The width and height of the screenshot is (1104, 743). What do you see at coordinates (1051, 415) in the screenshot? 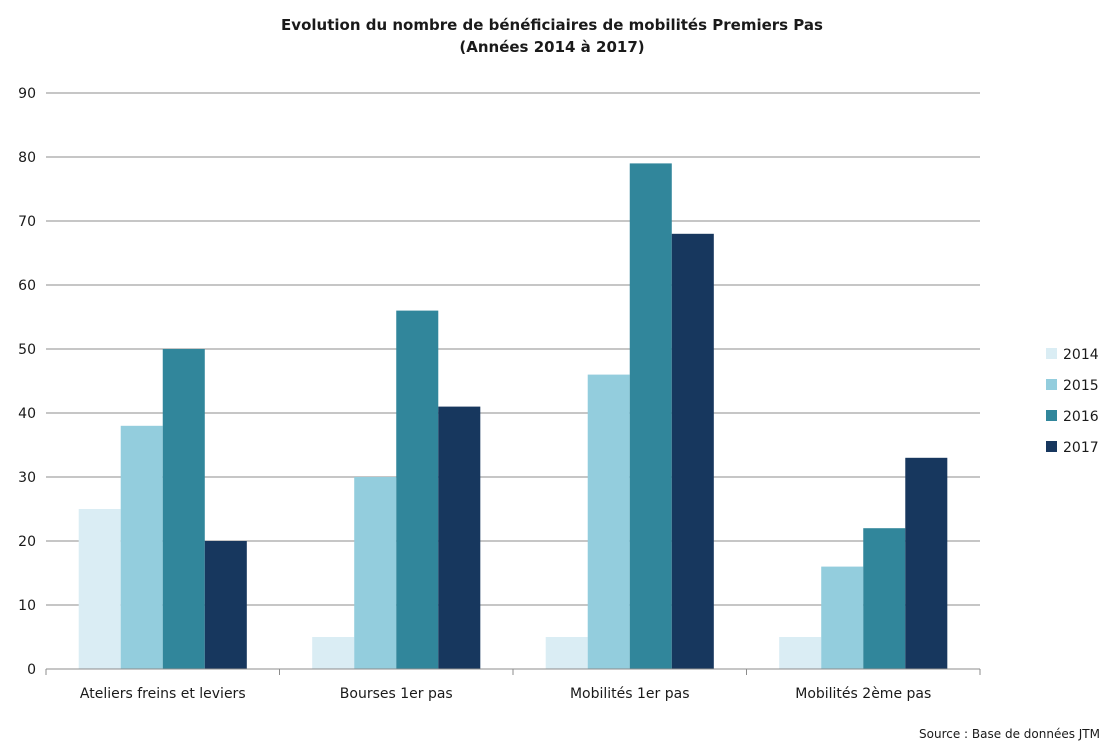
I see `legend-swatch-2016` at bounding box center [1051, 415].